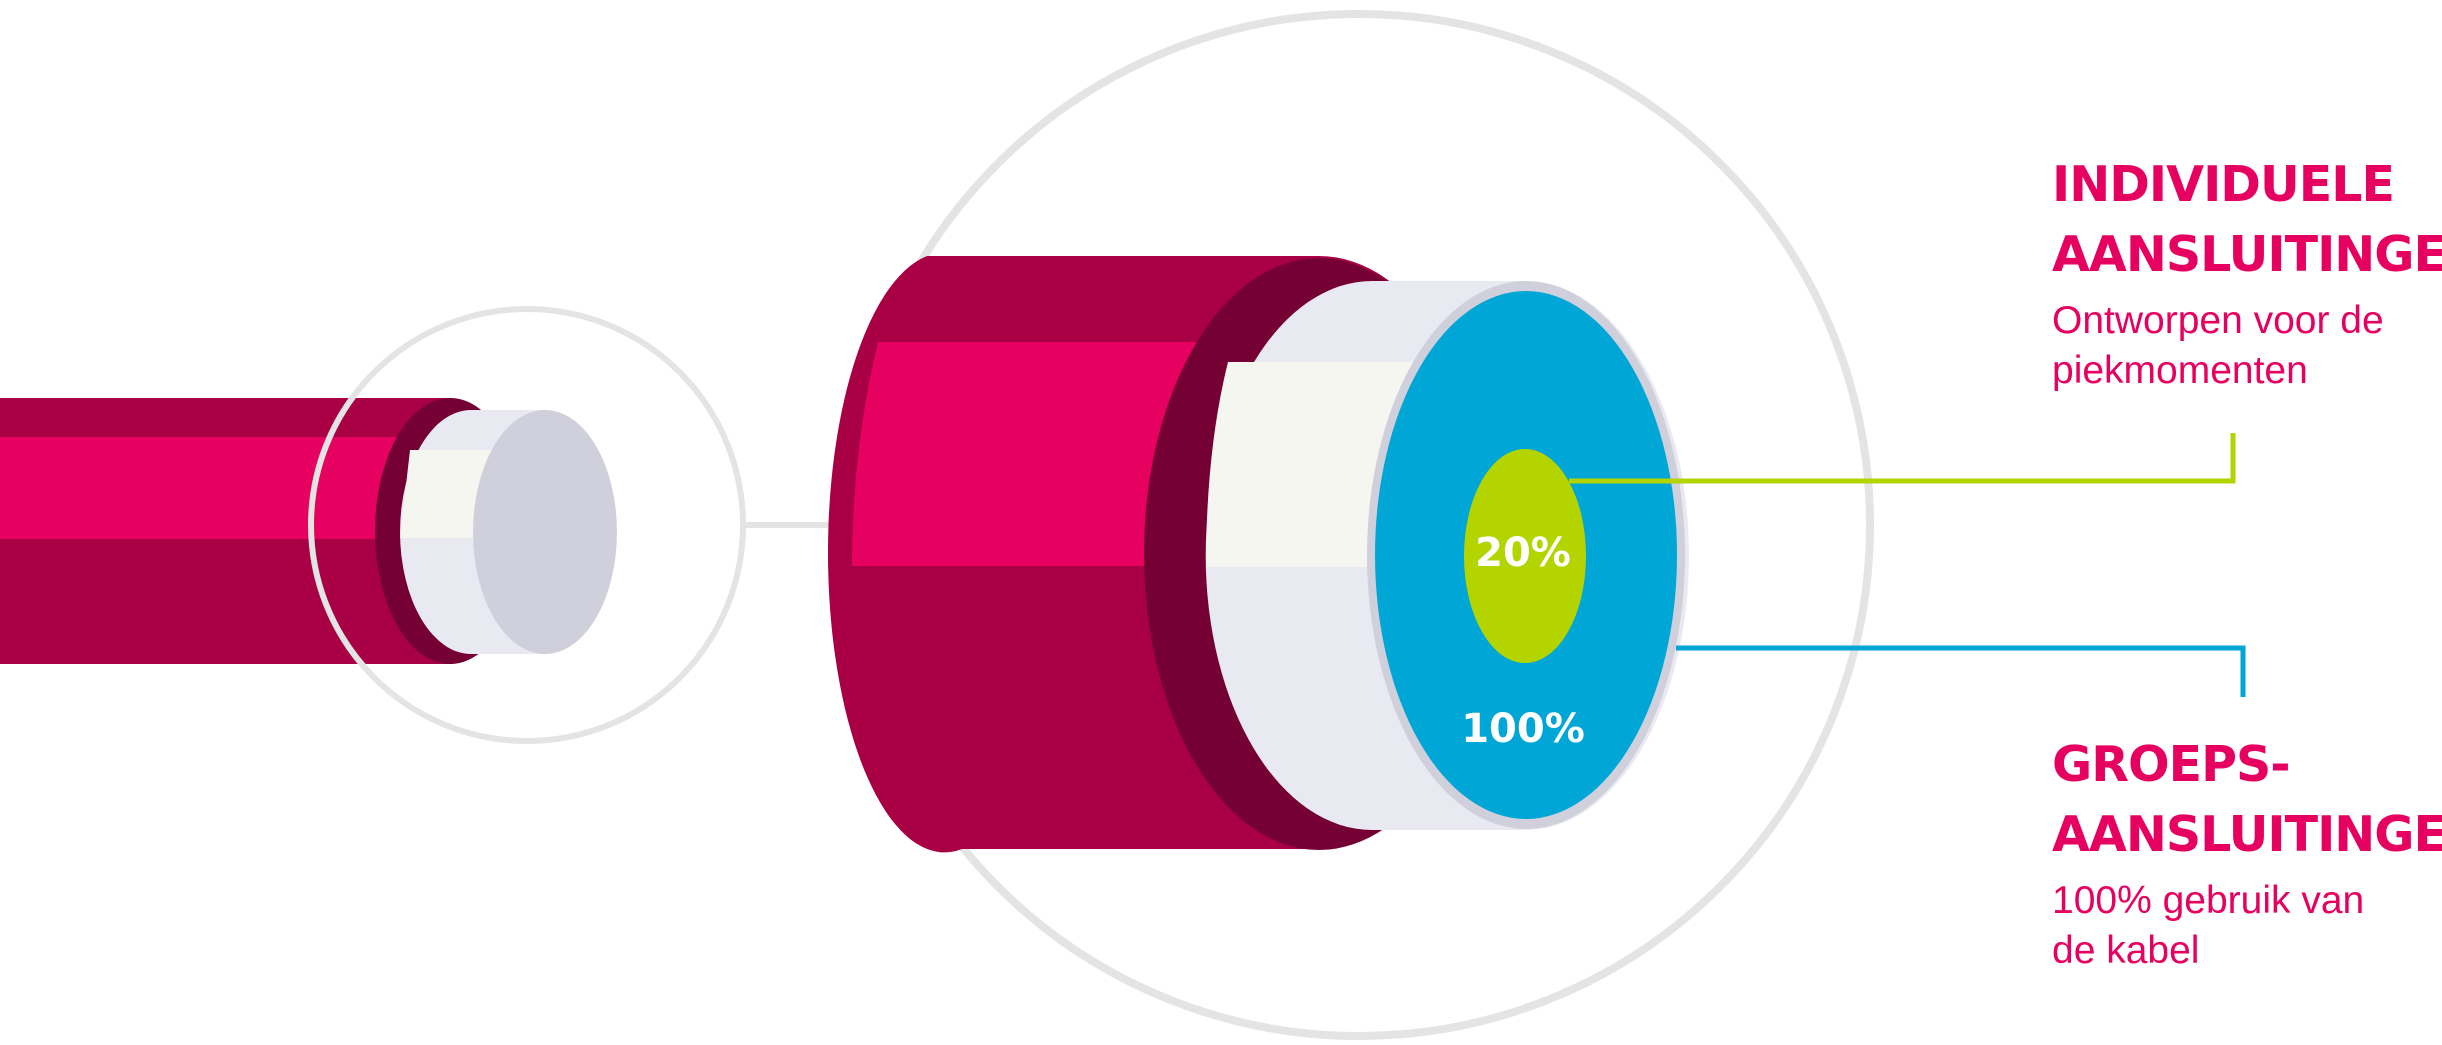  What do you see at coordinates (308, 531) in the screenshot?
I see `small-cable` at bounding box center [308, 531].